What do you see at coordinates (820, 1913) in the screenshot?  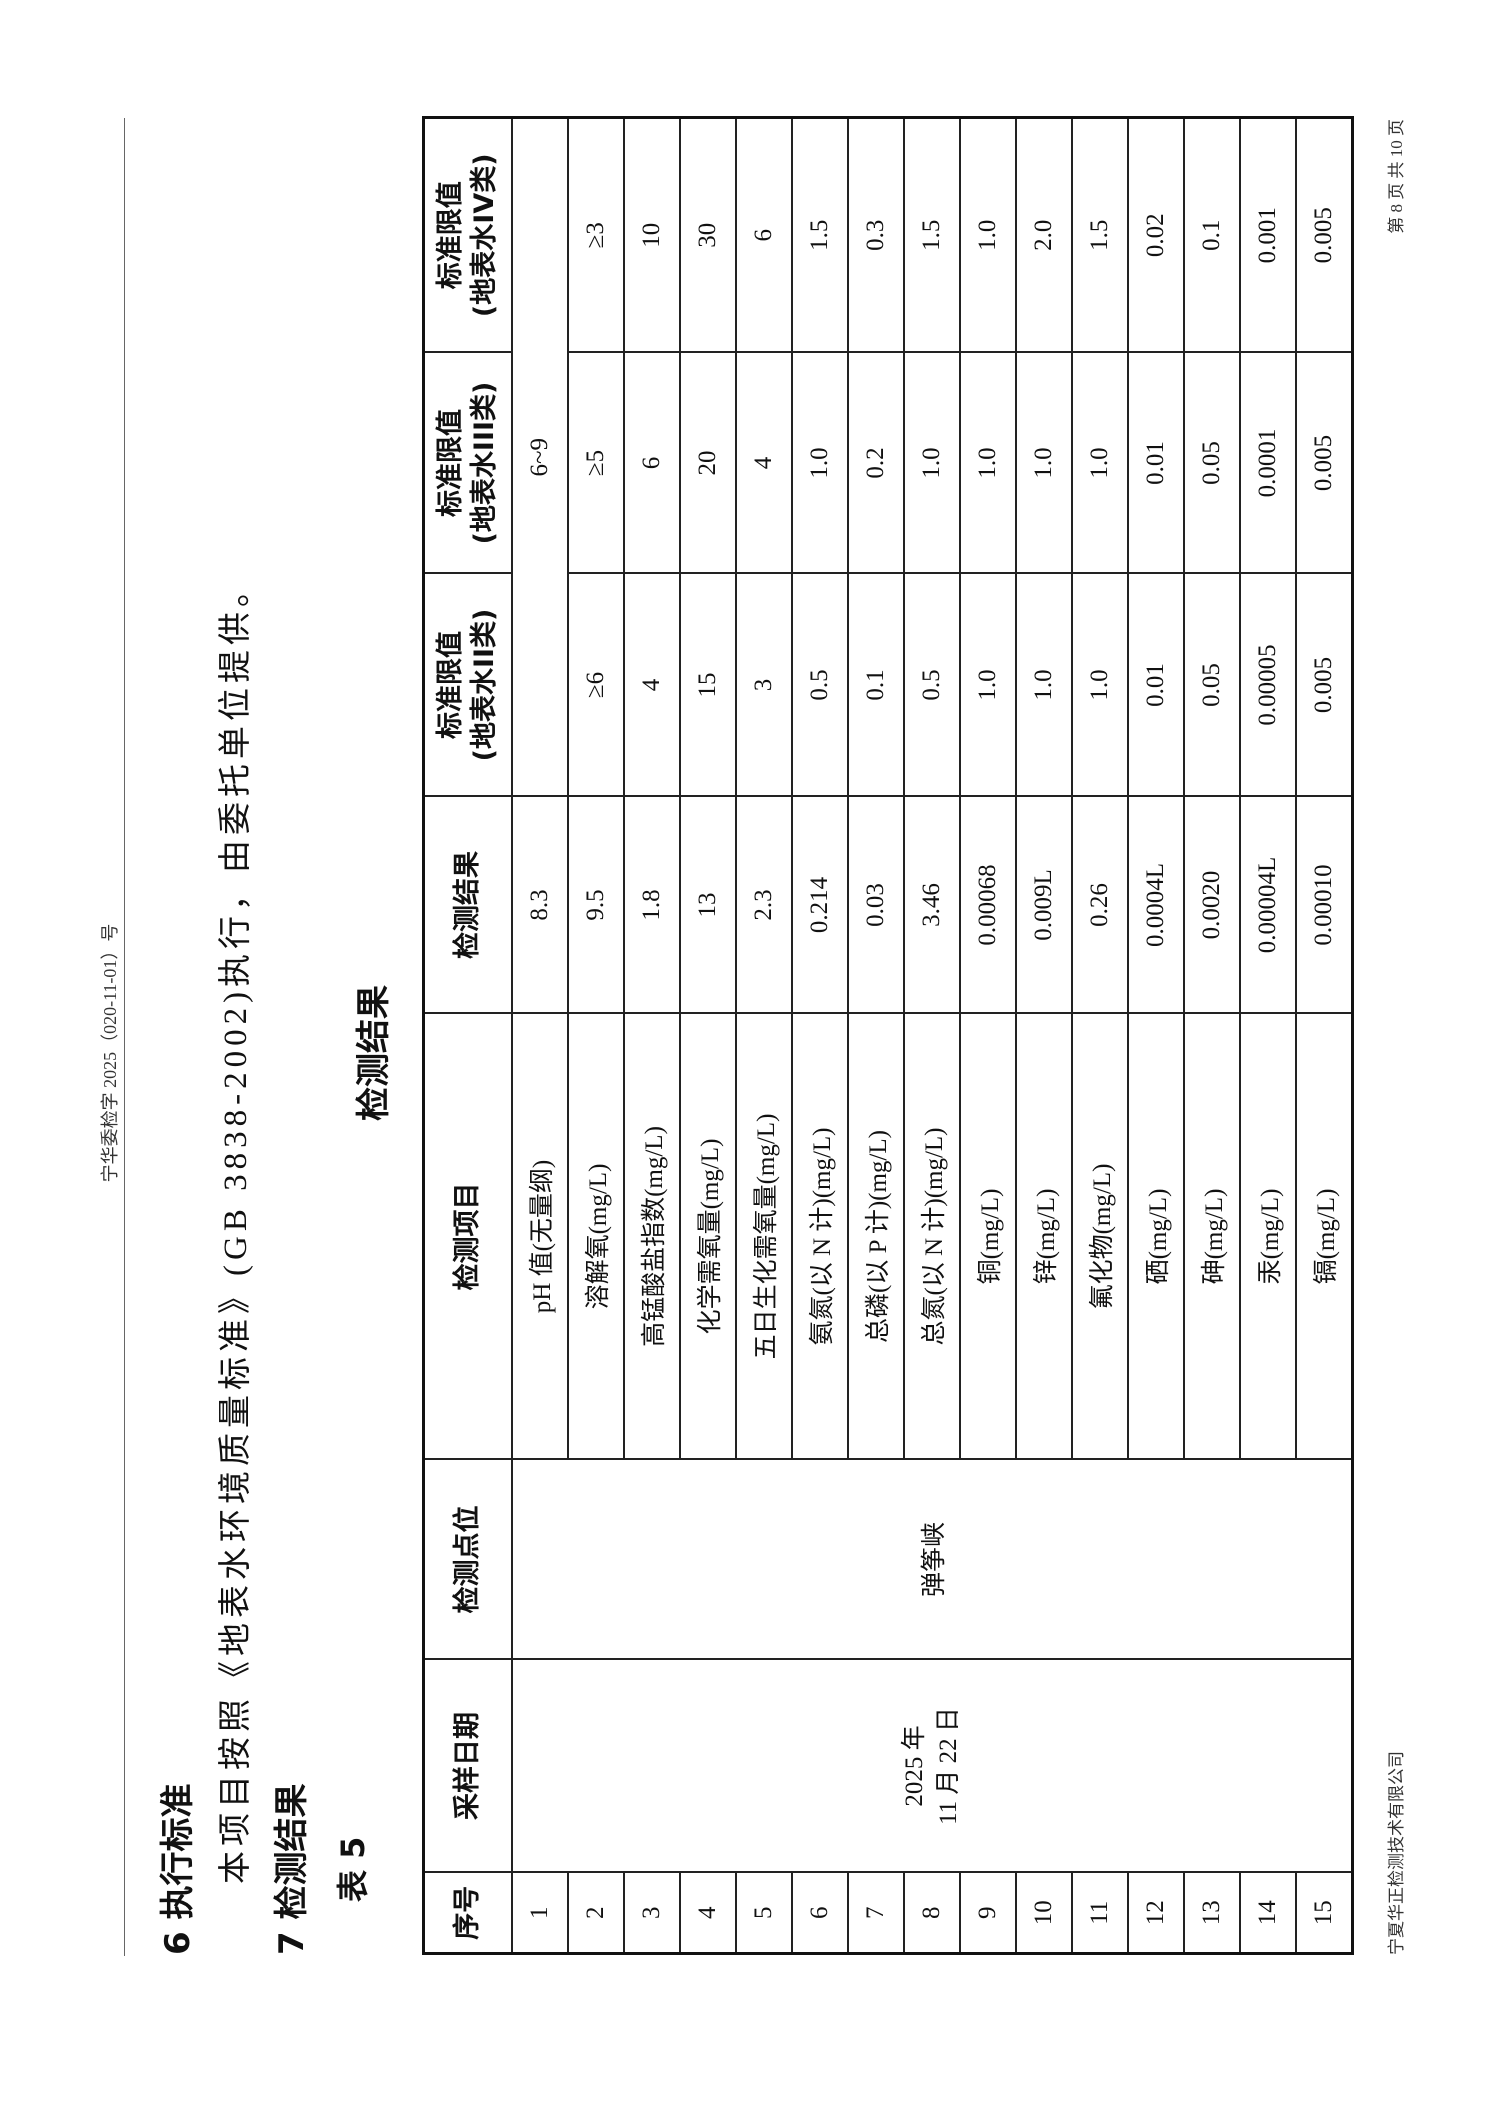 I see `row-number: 6` at bounding box center [820, 1913].